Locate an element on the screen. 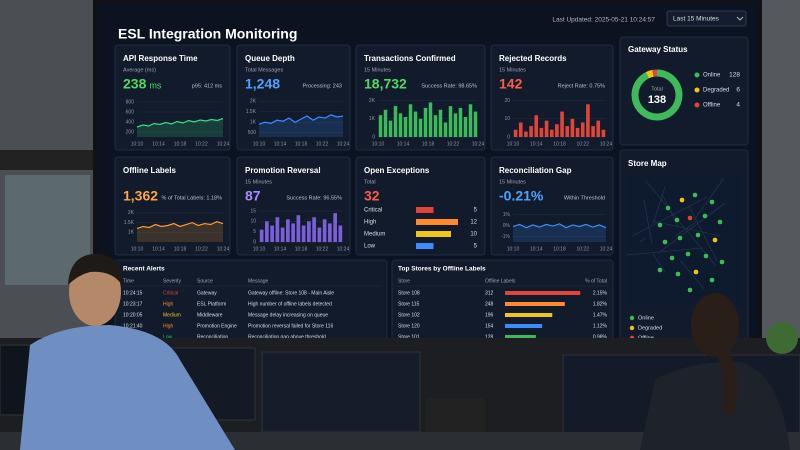 The image size is (800, 450). kpi-value: 238 is located at coordinates (135, 84).